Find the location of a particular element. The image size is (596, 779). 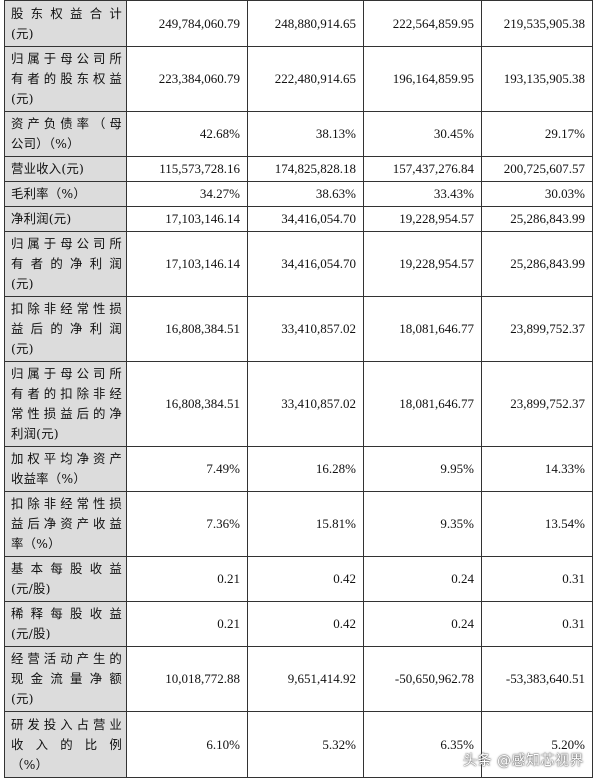

row-label-line: 研发投入占营业 is located at coordinates (66, 724).